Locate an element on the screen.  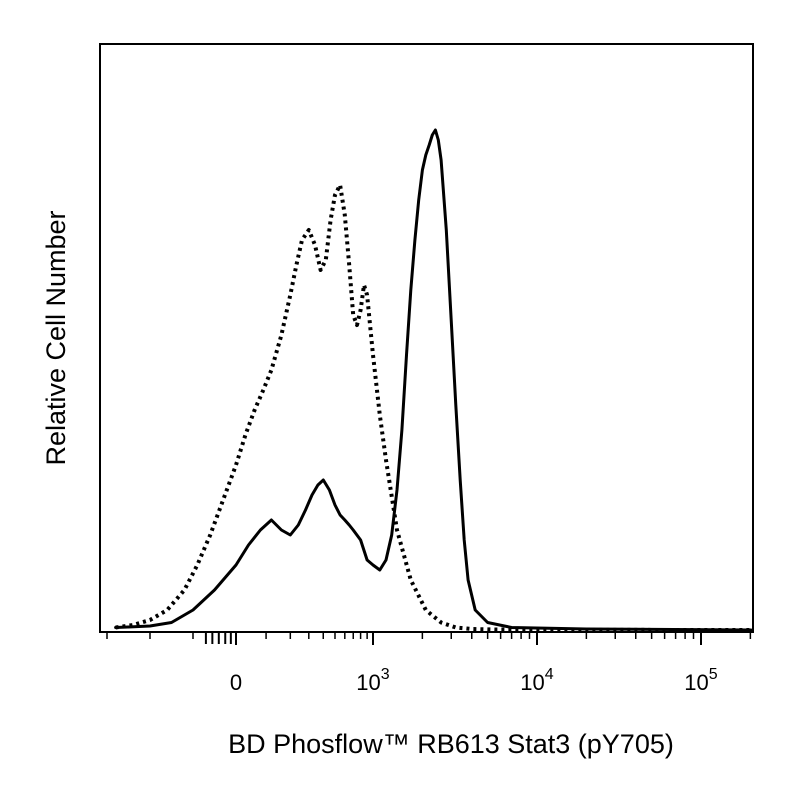
x-tick-label: 10⁴ is located at coordinates (536, 680).